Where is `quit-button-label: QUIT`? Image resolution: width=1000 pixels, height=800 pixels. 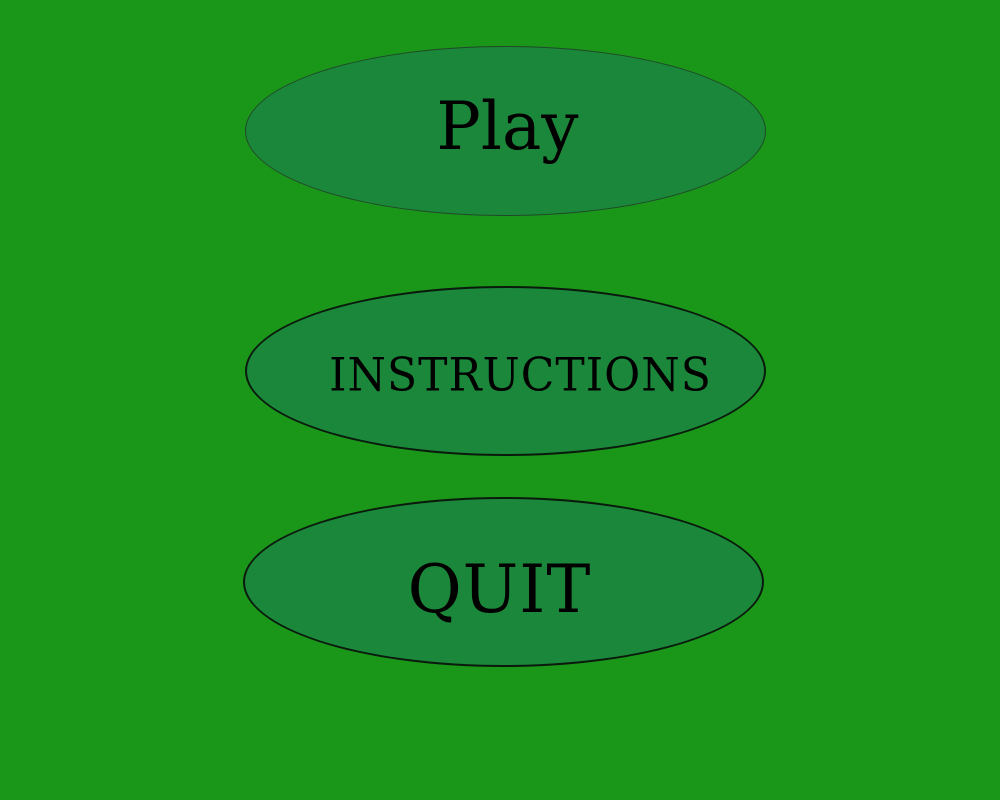
quit-button-label: QUIT is located at coordinates (499, 589).